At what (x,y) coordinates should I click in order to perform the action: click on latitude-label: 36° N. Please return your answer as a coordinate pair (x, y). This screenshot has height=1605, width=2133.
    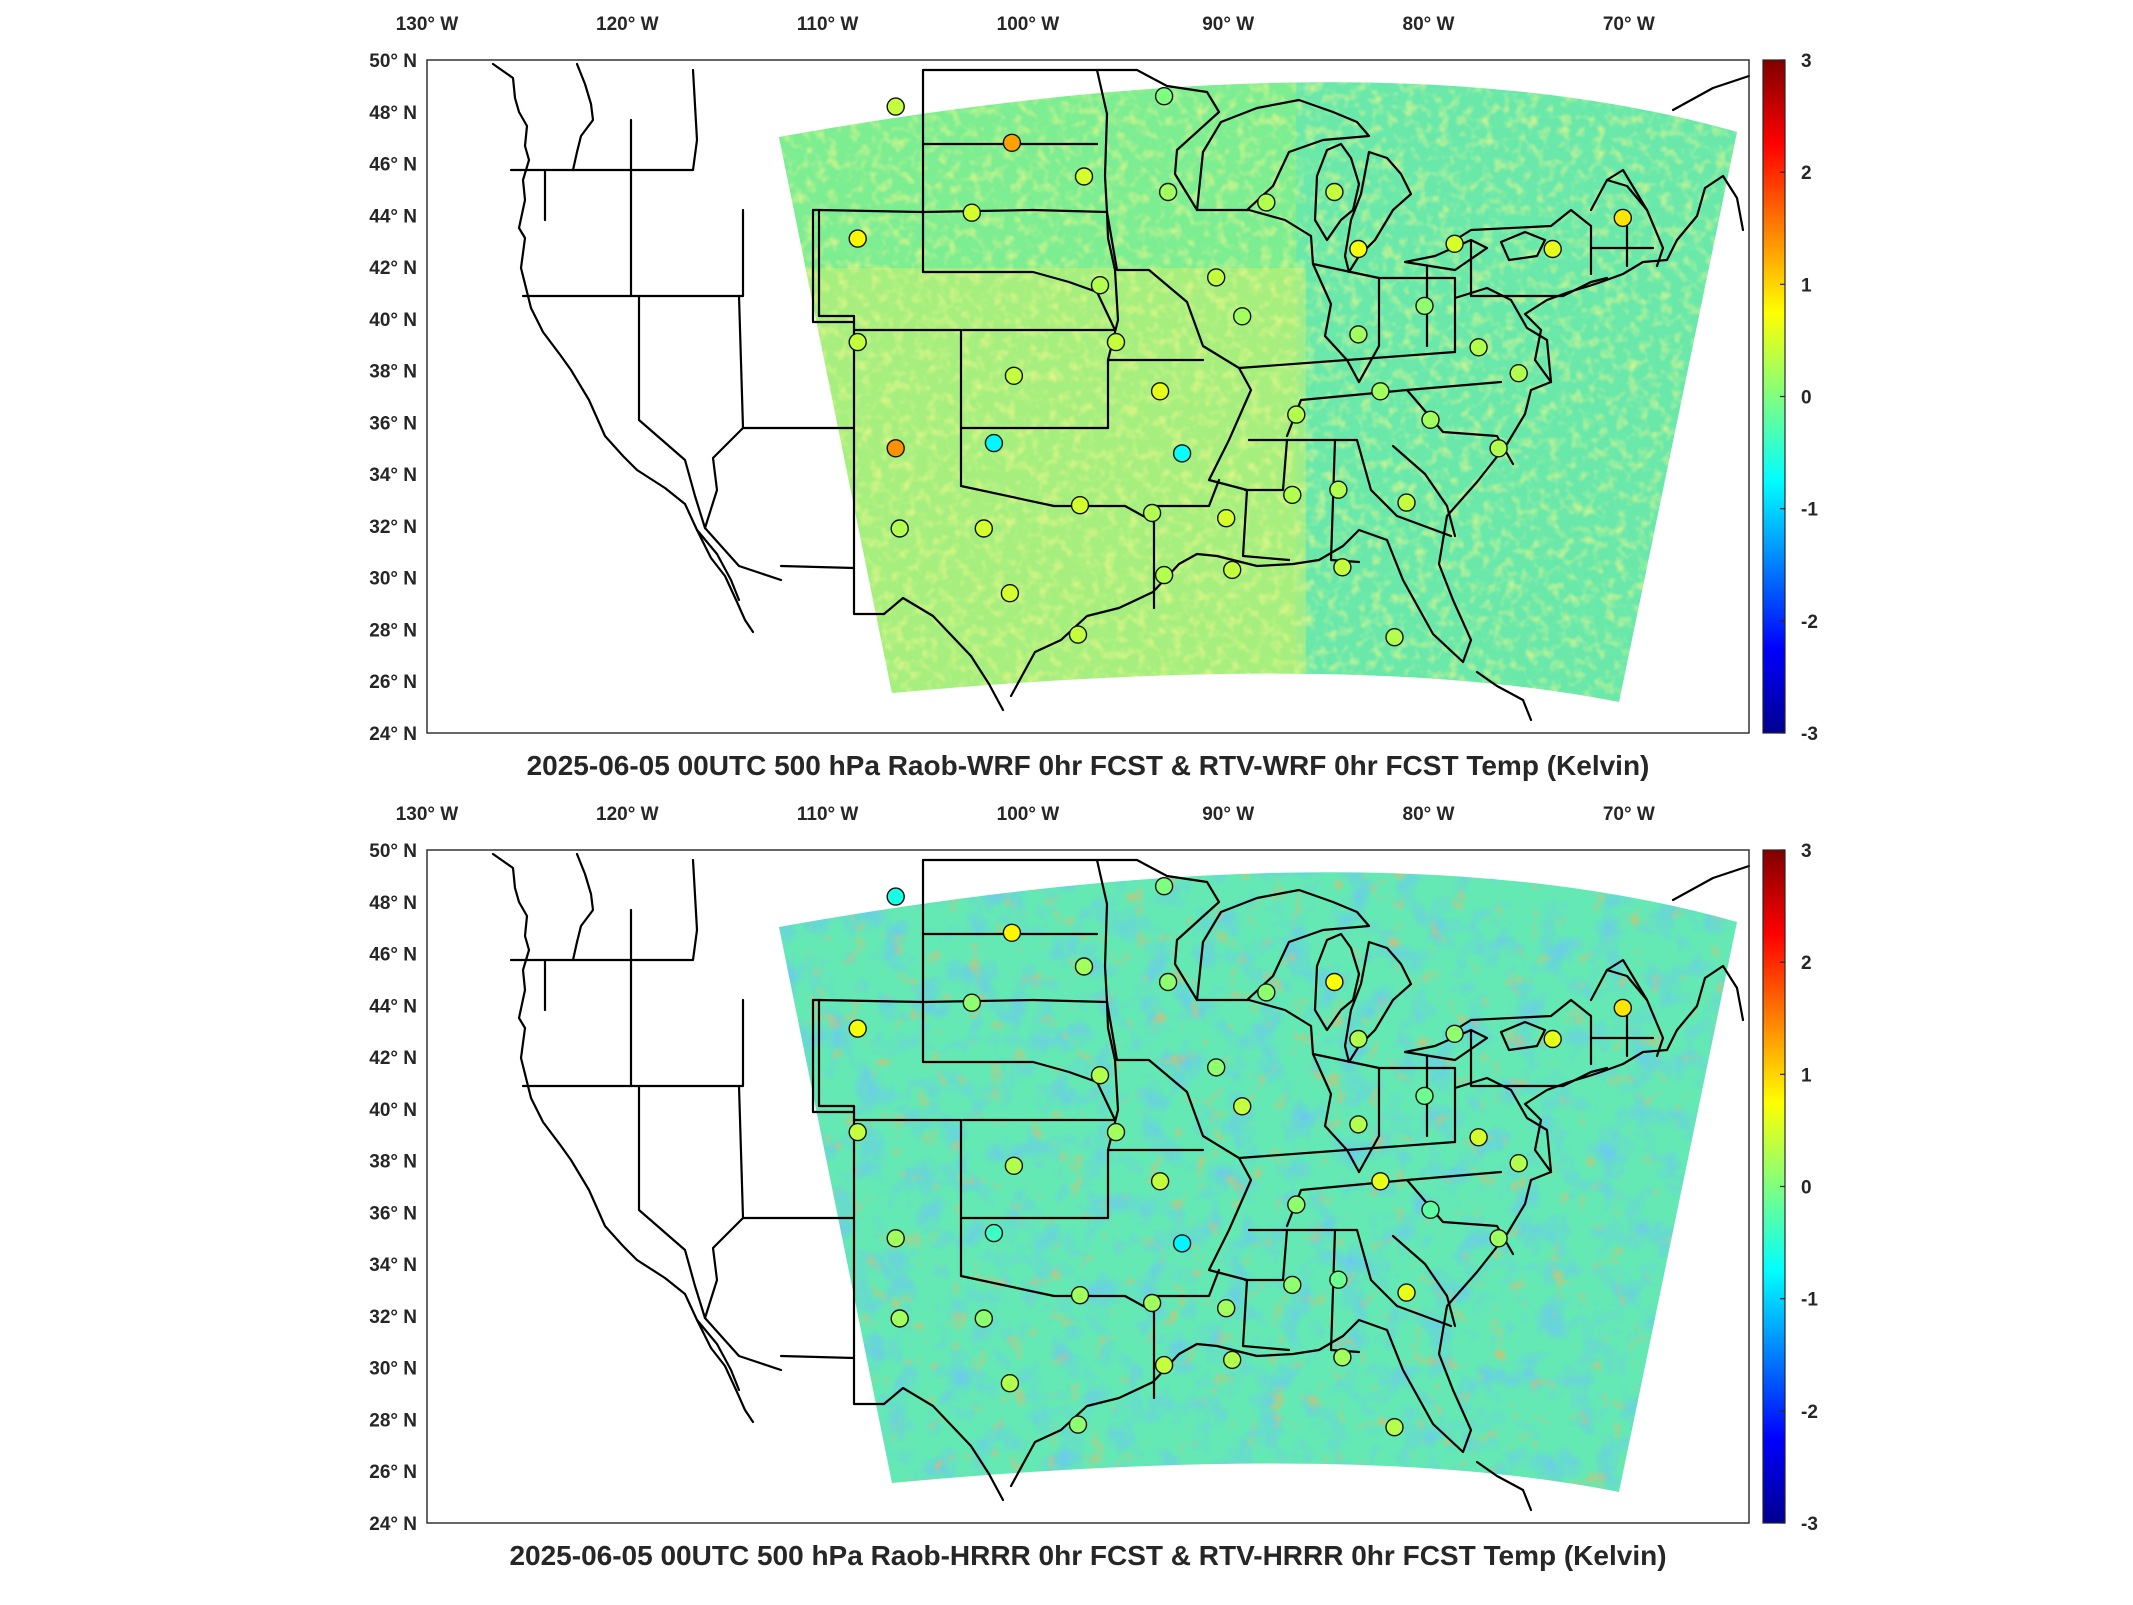
    Looking at the image, I should click on (393, 423).